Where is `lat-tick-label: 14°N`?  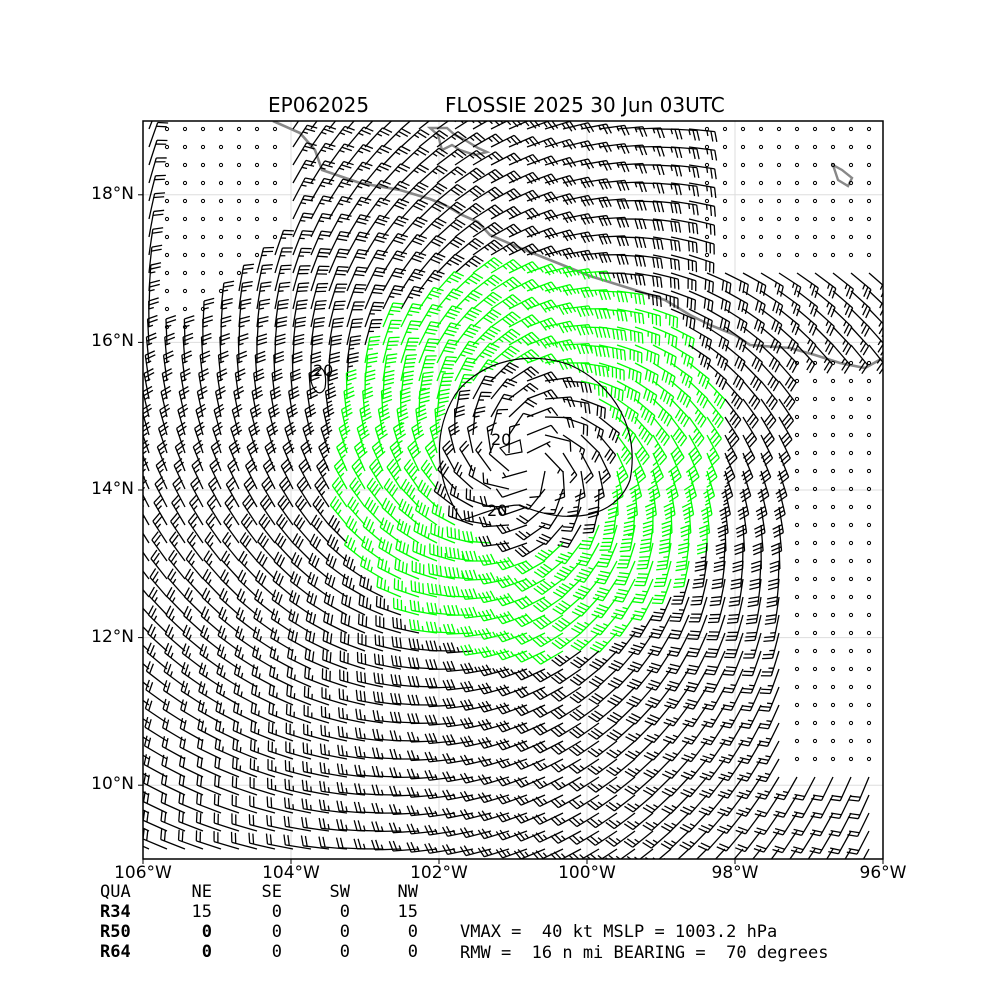
lat-tick-label: 14°N is located at coordinates (112, 489).